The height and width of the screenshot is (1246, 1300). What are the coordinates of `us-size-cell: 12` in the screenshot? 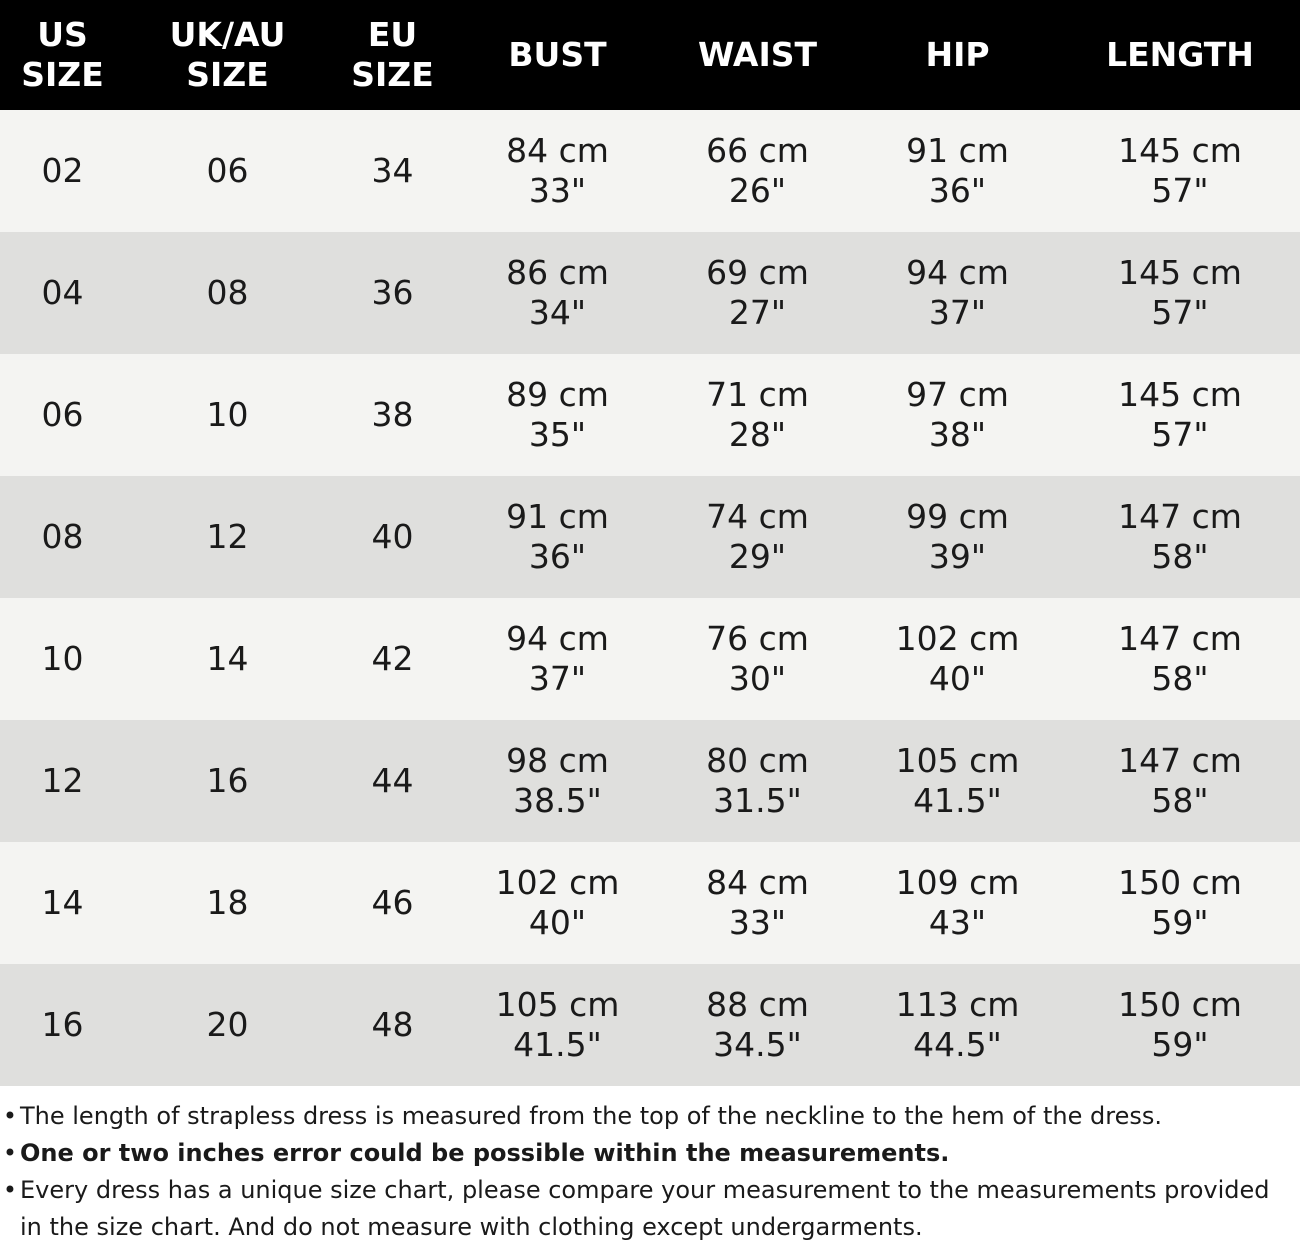 It's located at (62, 780).